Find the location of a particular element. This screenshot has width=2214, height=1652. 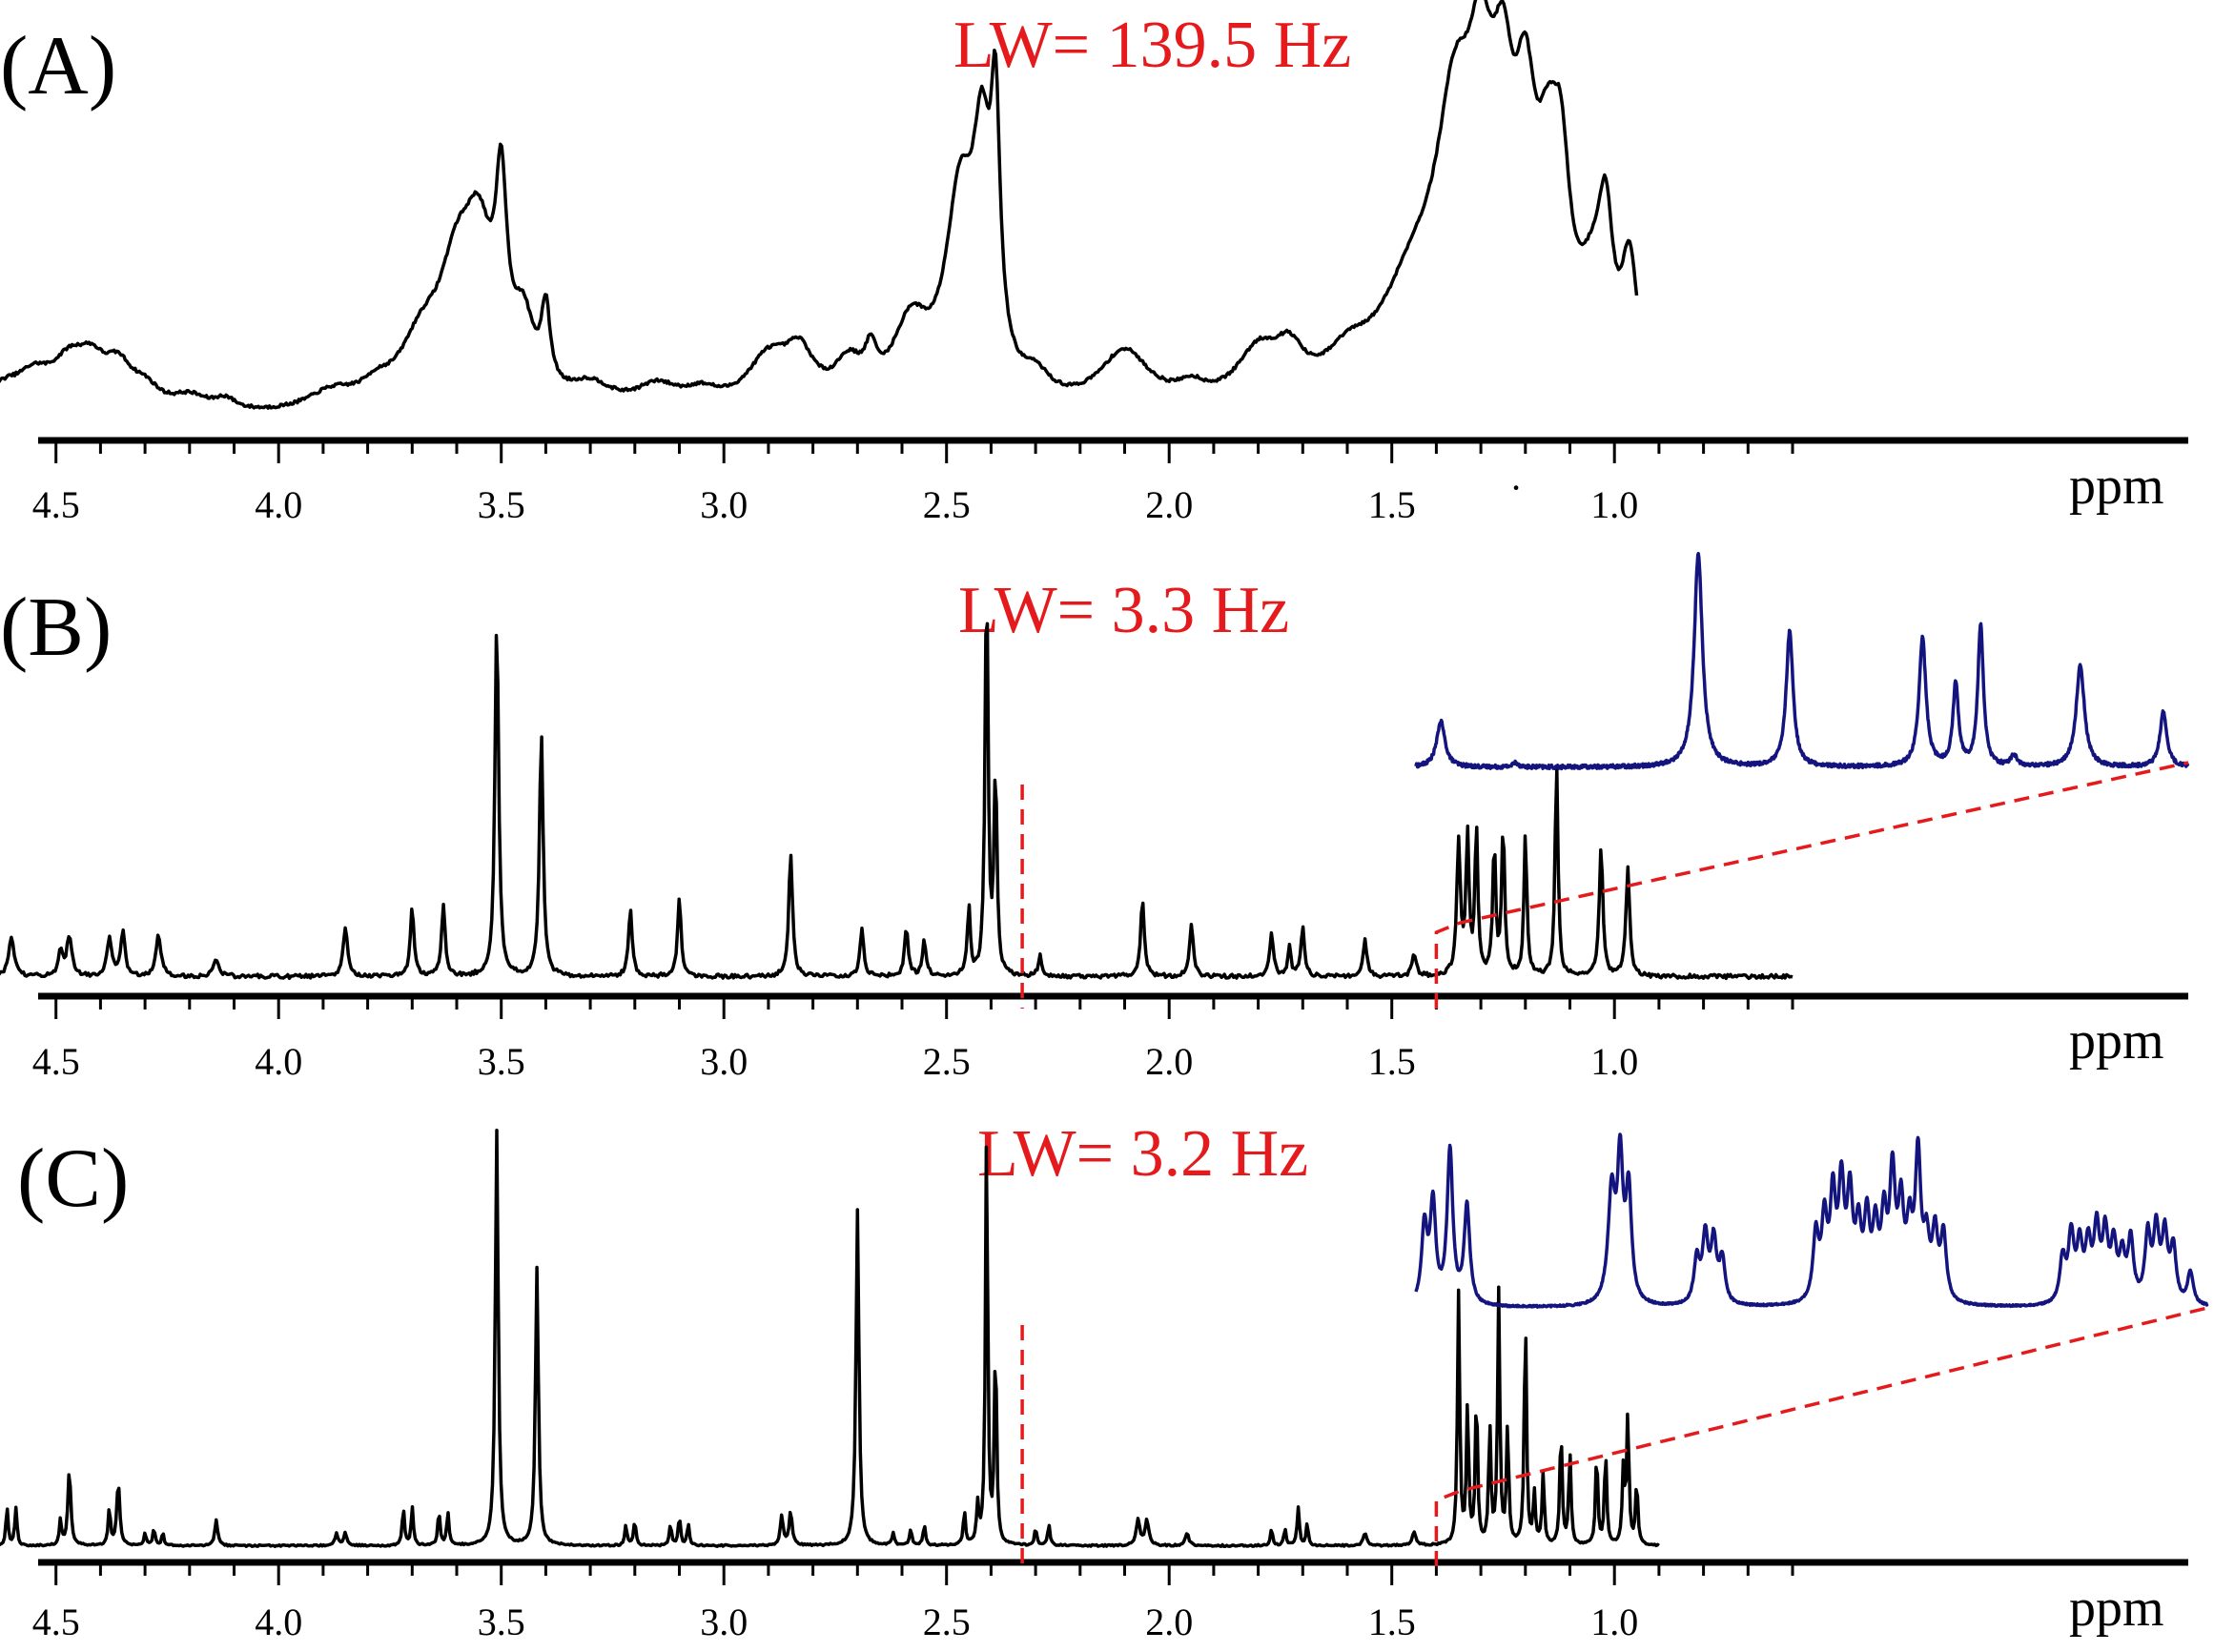

axis-annotation: · is located at coordinates (1515, 487).